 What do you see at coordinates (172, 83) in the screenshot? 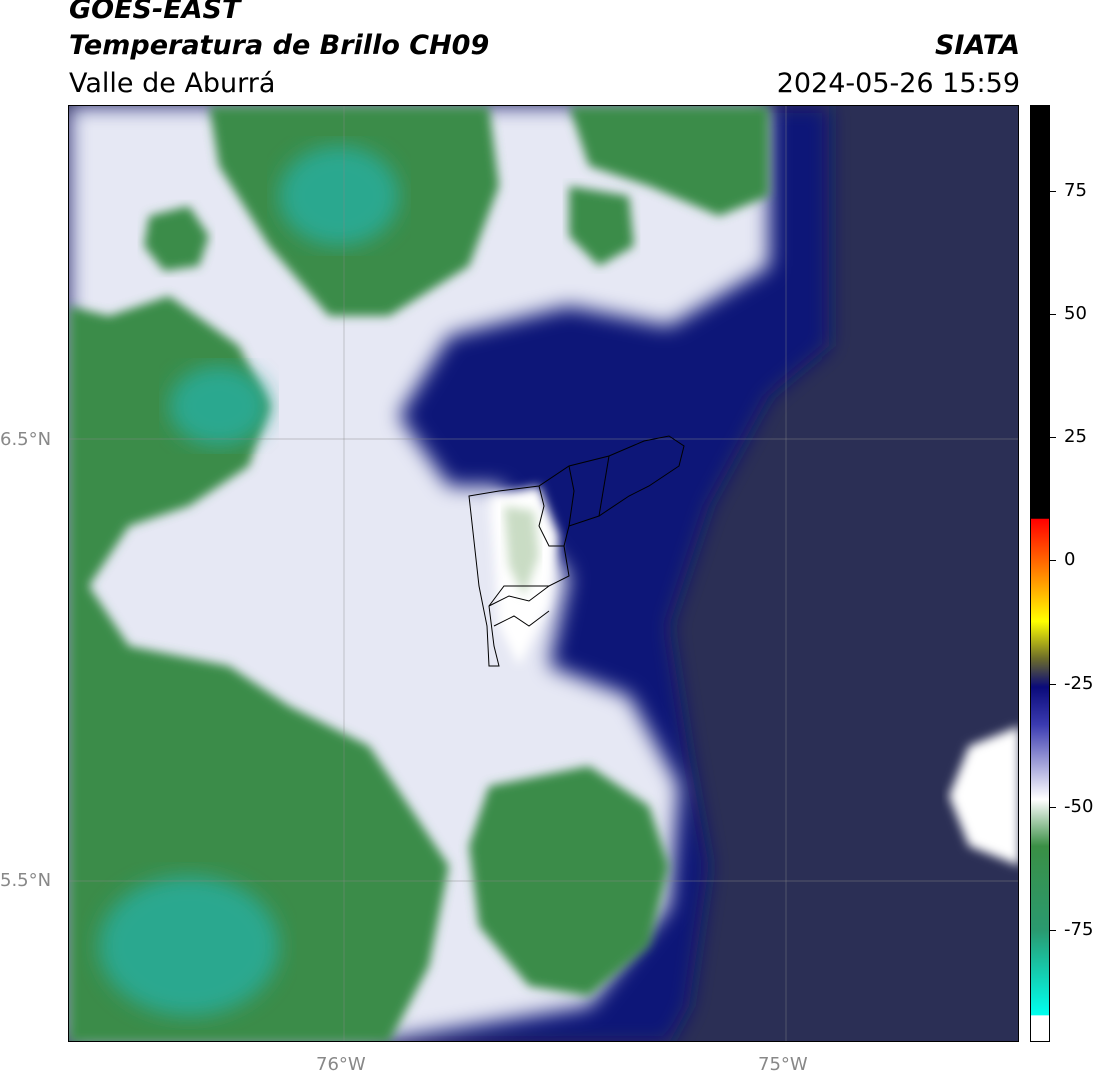
I see `region-subtitle: Valle de Aburrá` at bounding box center [172, 83].